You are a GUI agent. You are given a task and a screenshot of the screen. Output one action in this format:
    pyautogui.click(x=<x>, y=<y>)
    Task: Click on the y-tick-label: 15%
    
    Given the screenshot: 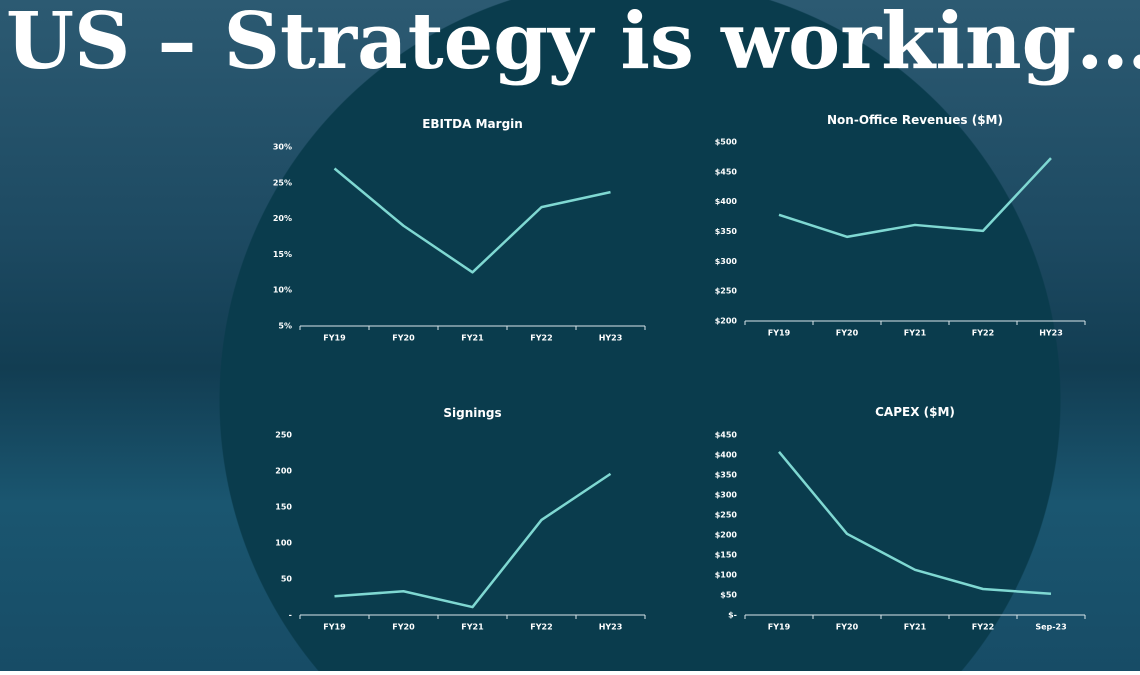 What is the action you would take?
    pyautogui.click(x=282, y=254)
    